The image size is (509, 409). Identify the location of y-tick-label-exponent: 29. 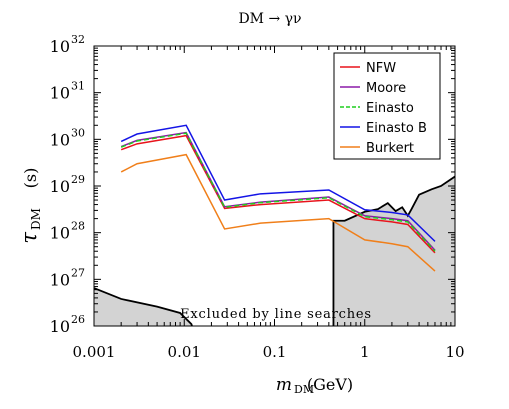
(78, 179).